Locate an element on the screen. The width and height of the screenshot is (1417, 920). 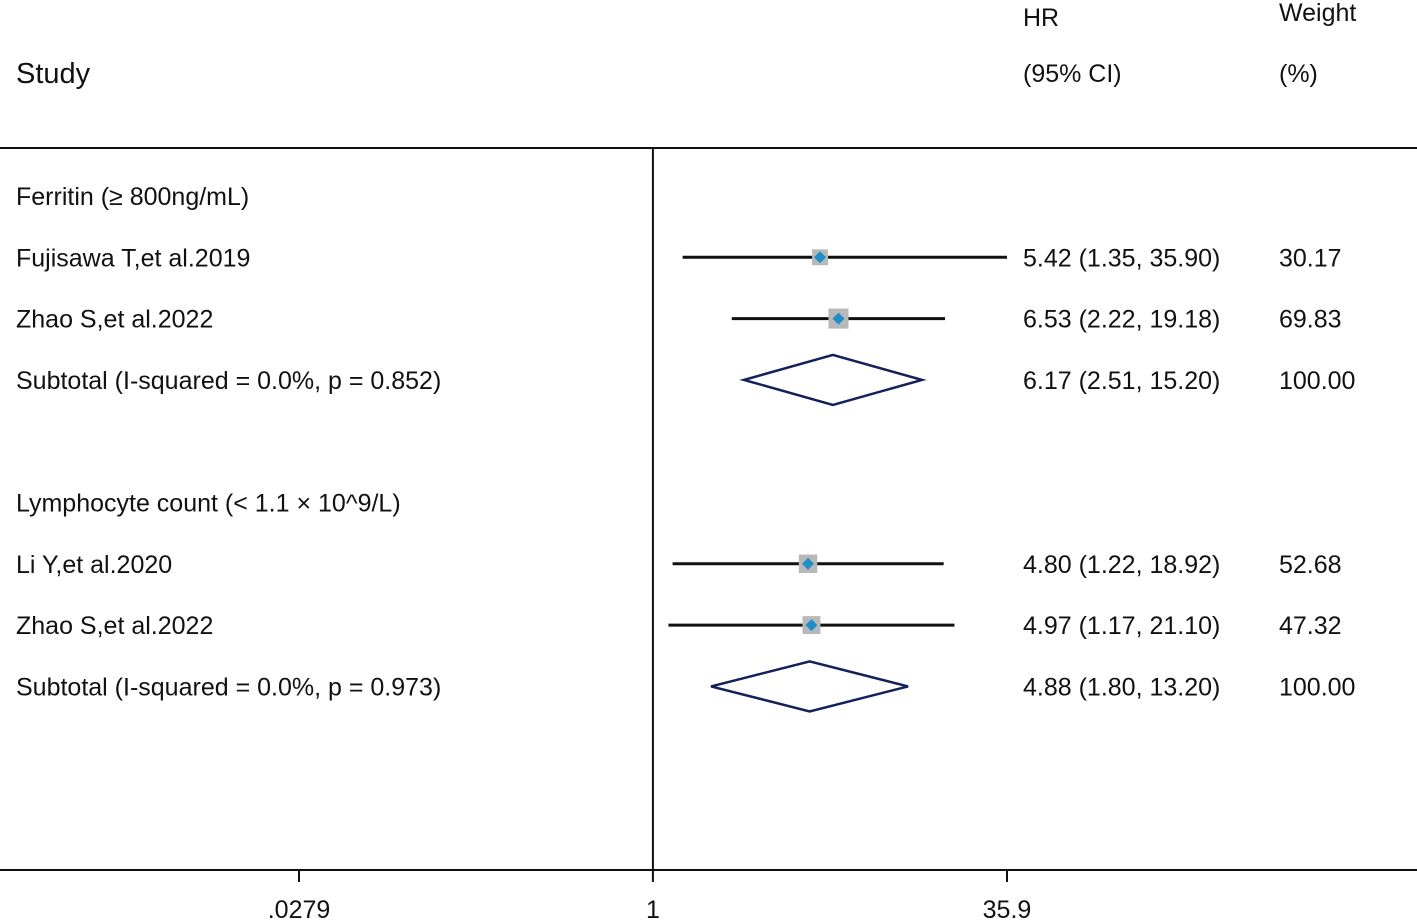
weight-value: 52.68 is located at coordinates (1310, 565).